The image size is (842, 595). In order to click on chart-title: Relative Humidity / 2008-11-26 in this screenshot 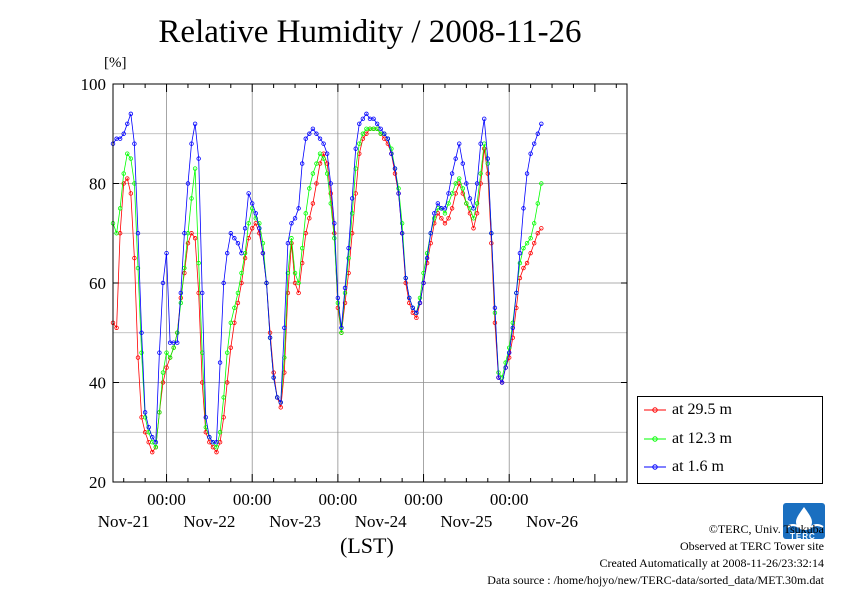, I will do `click(370, 32)`.